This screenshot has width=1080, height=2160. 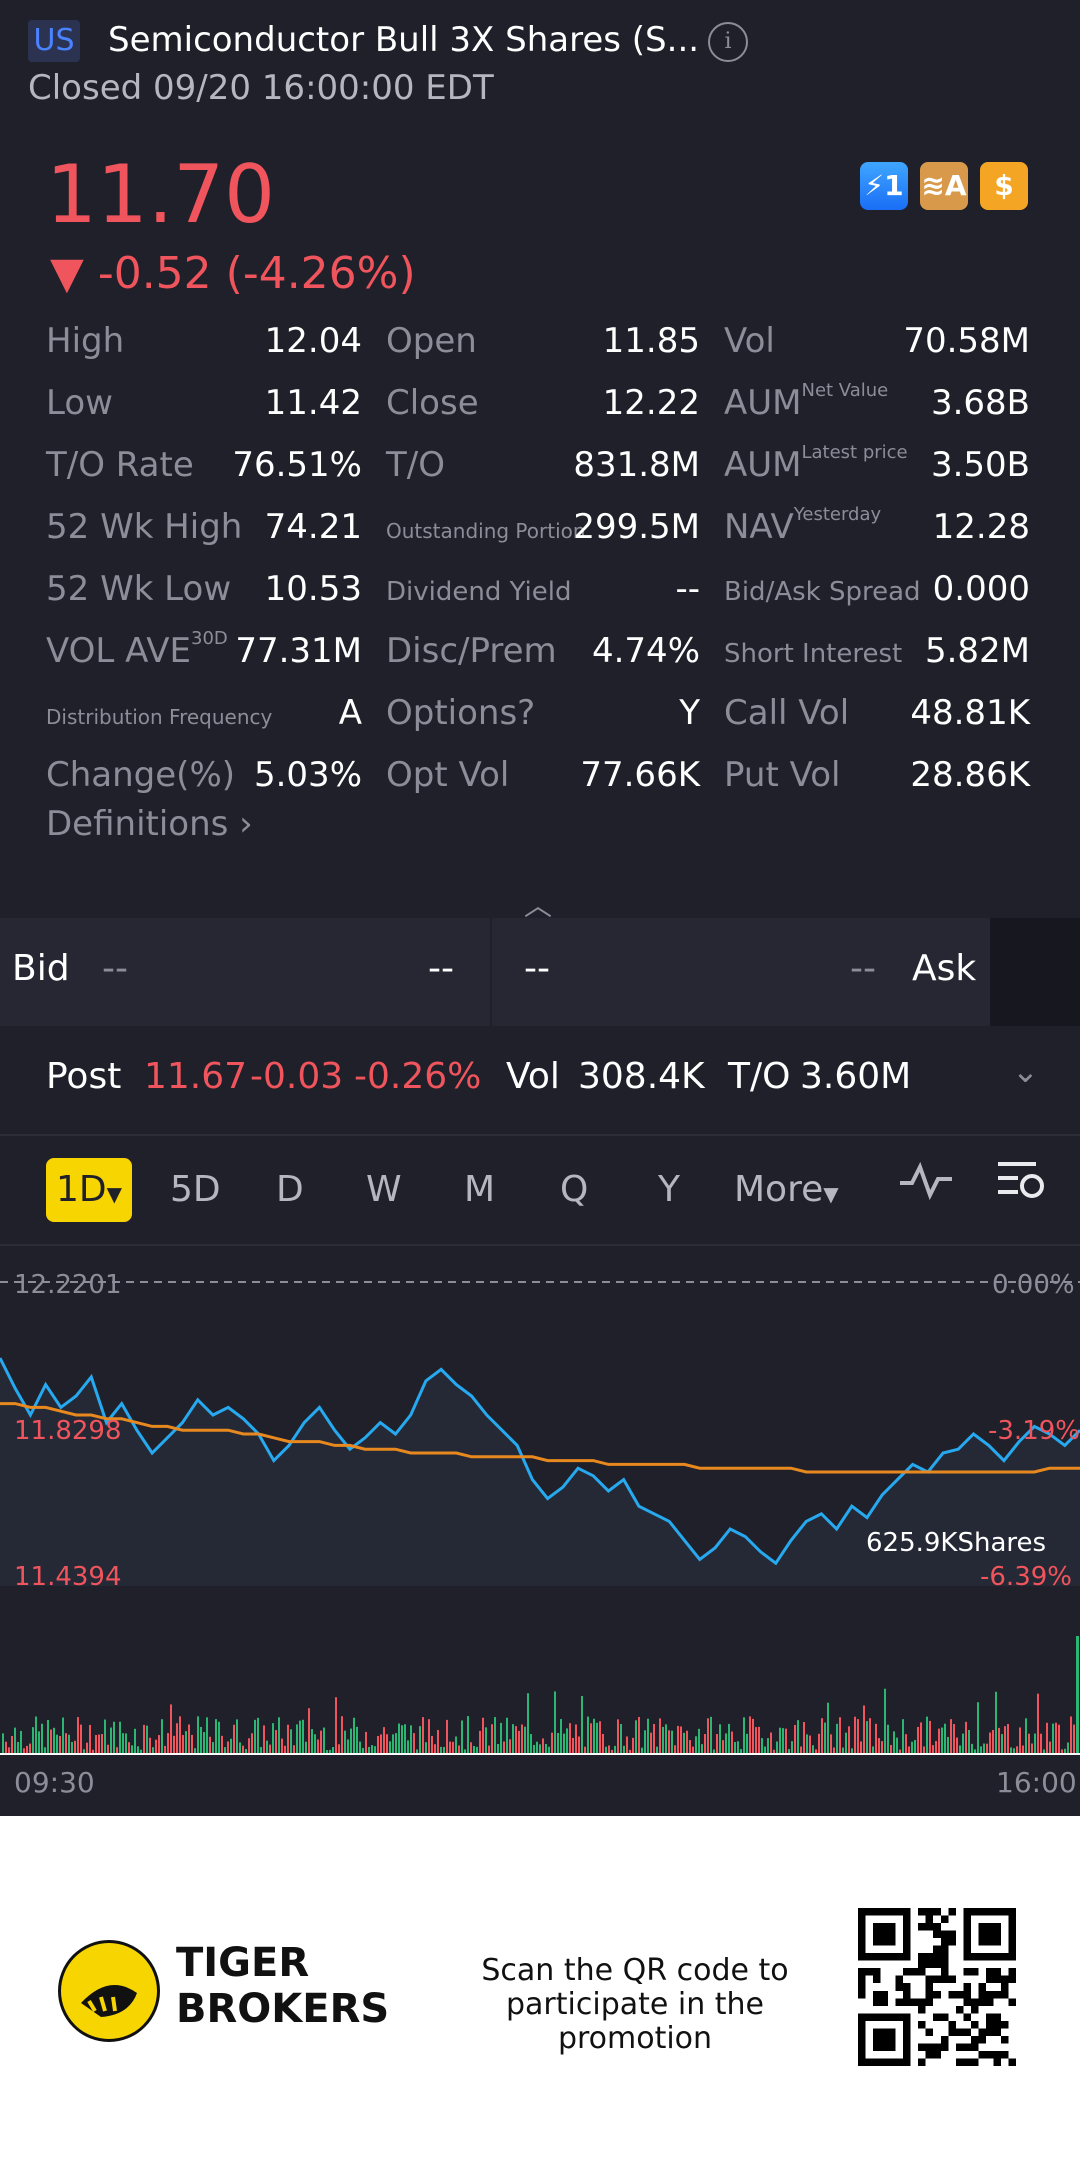 What do you see at coordinates (313, 589) in the screenshot?
I see `stat-value: 10.53` at bounding box center [313, 589].